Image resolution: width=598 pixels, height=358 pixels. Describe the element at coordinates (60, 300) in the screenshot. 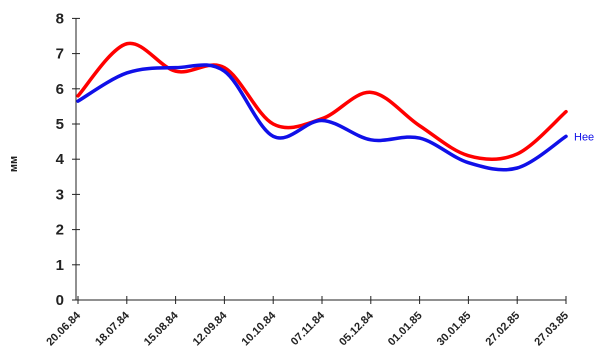

I see `y-tick-label: 0` at that location.